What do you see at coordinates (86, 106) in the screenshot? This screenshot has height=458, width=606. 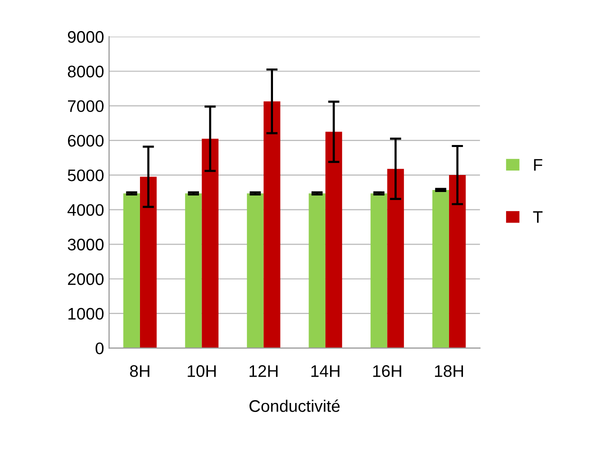 I see `y-tick-label: 7000` at bounding box center [86, 106].